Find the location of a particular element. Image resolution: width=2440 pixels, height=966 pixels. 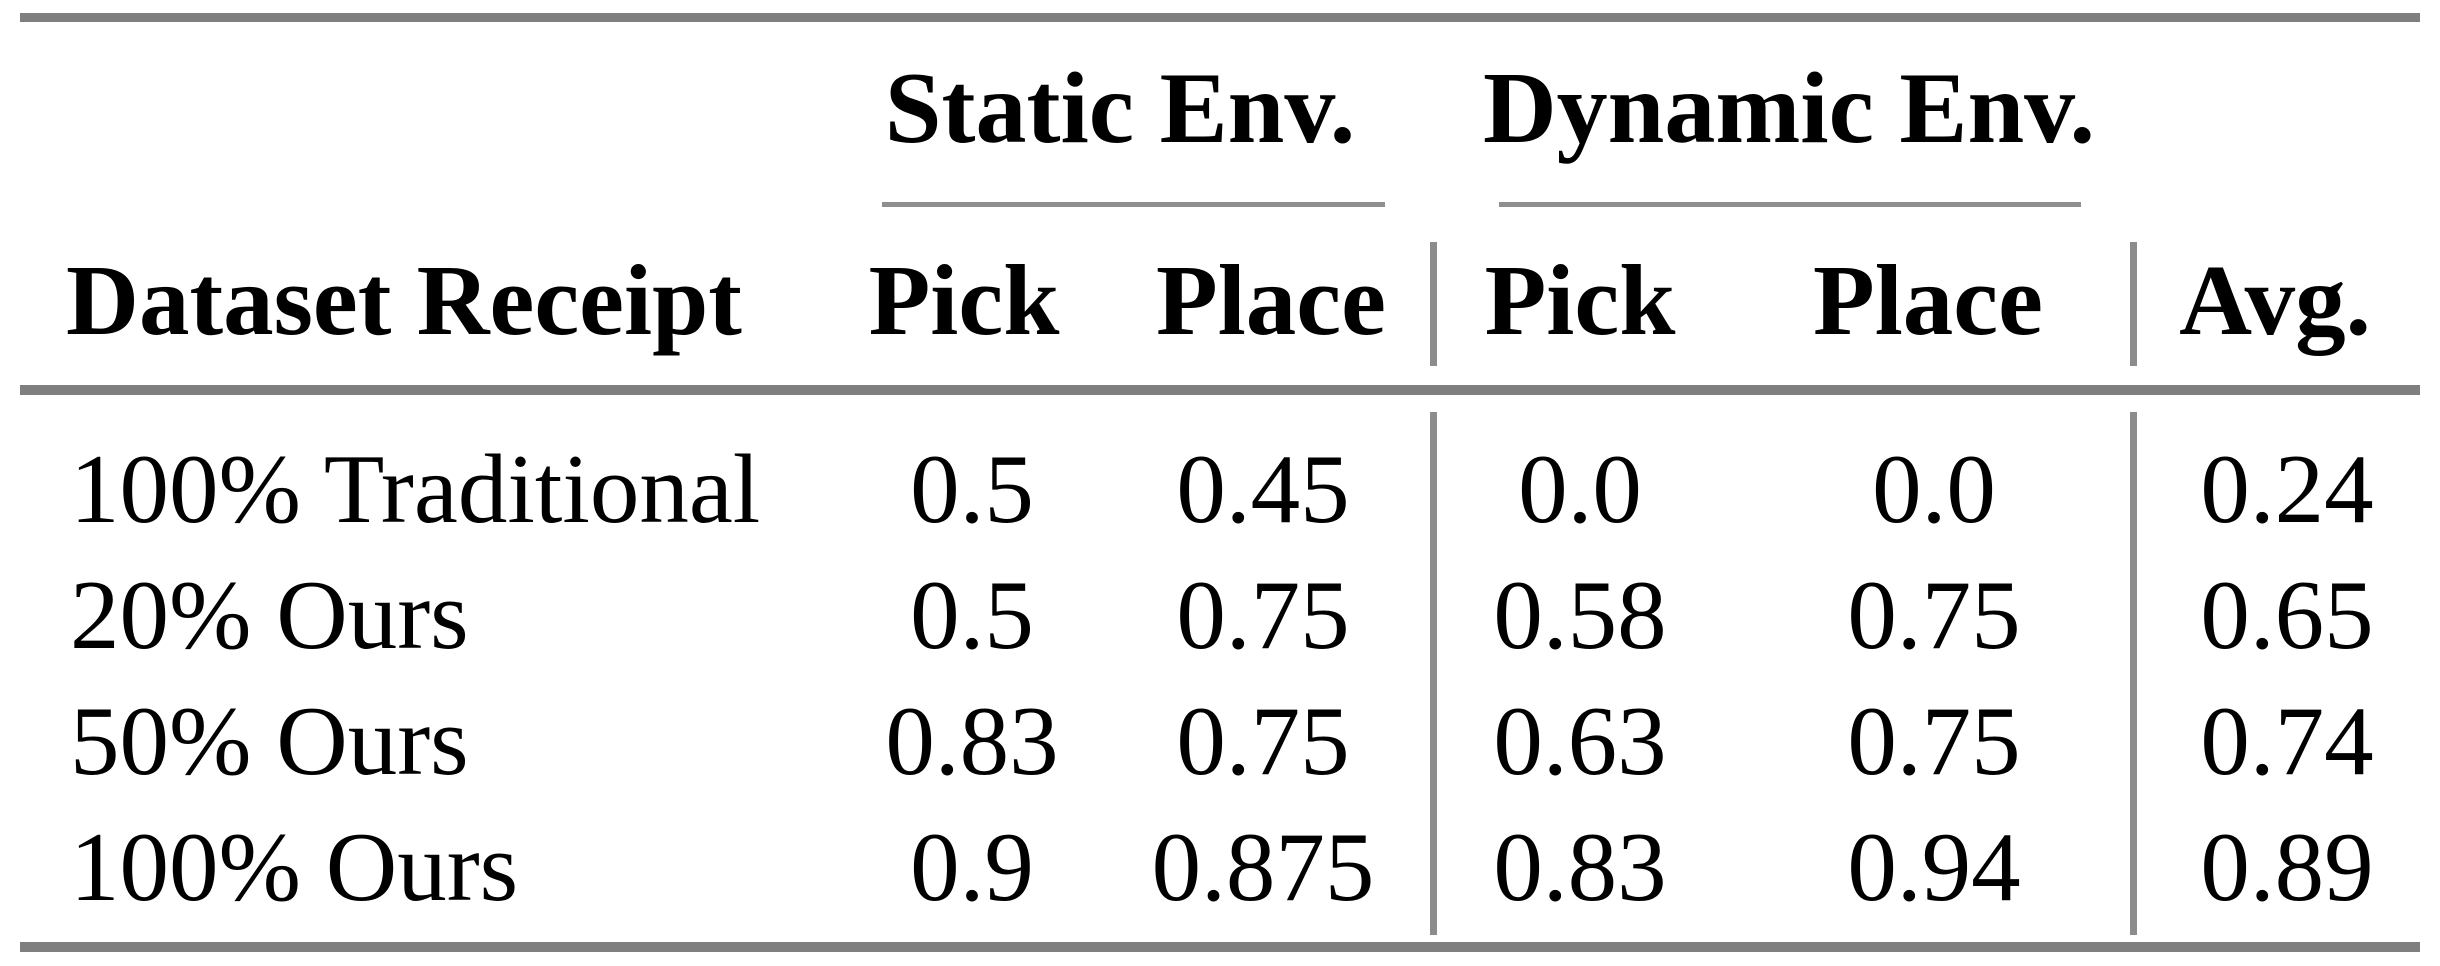

cell-avg: 0.89 is located at coordinates (2287, 867).